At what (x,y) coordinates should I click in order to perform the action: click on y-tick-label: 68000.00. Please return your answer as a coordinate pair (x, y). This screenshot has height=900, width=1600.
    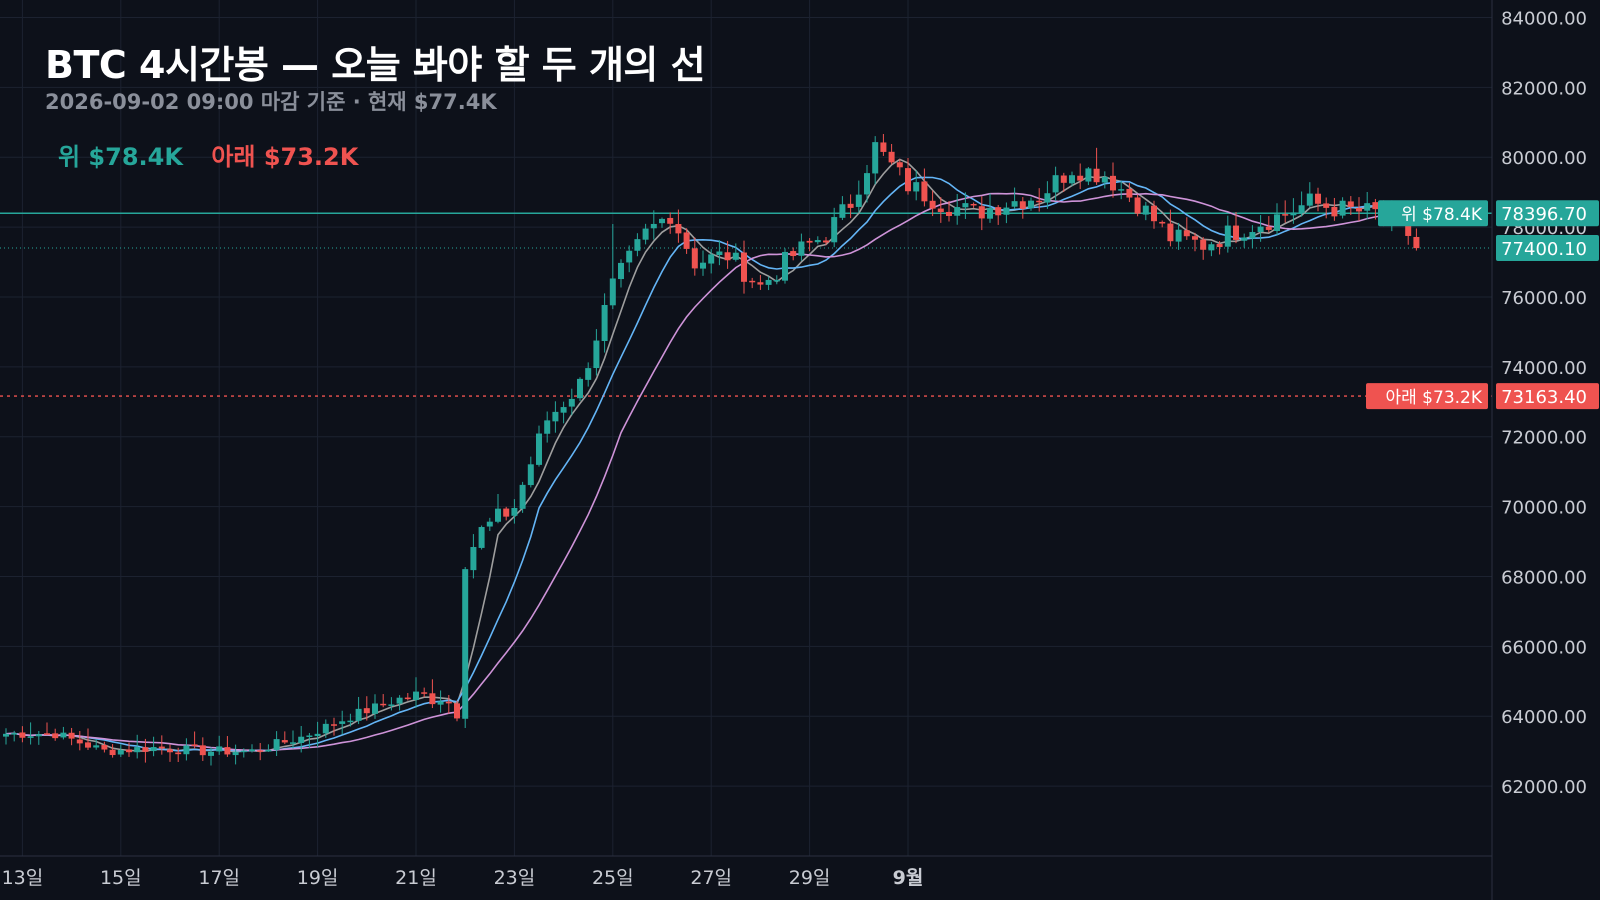
    Looking at the image, I should click on (1544, 577).